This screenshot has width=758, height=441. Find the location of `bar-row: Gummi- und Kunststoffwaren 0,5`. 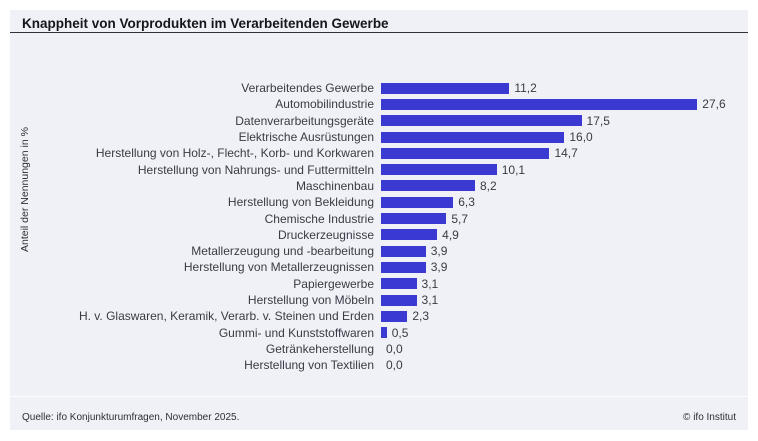

bar-row: Gummi- und Kunststoffwaren 0,5 is located at coordinates (382, 332).